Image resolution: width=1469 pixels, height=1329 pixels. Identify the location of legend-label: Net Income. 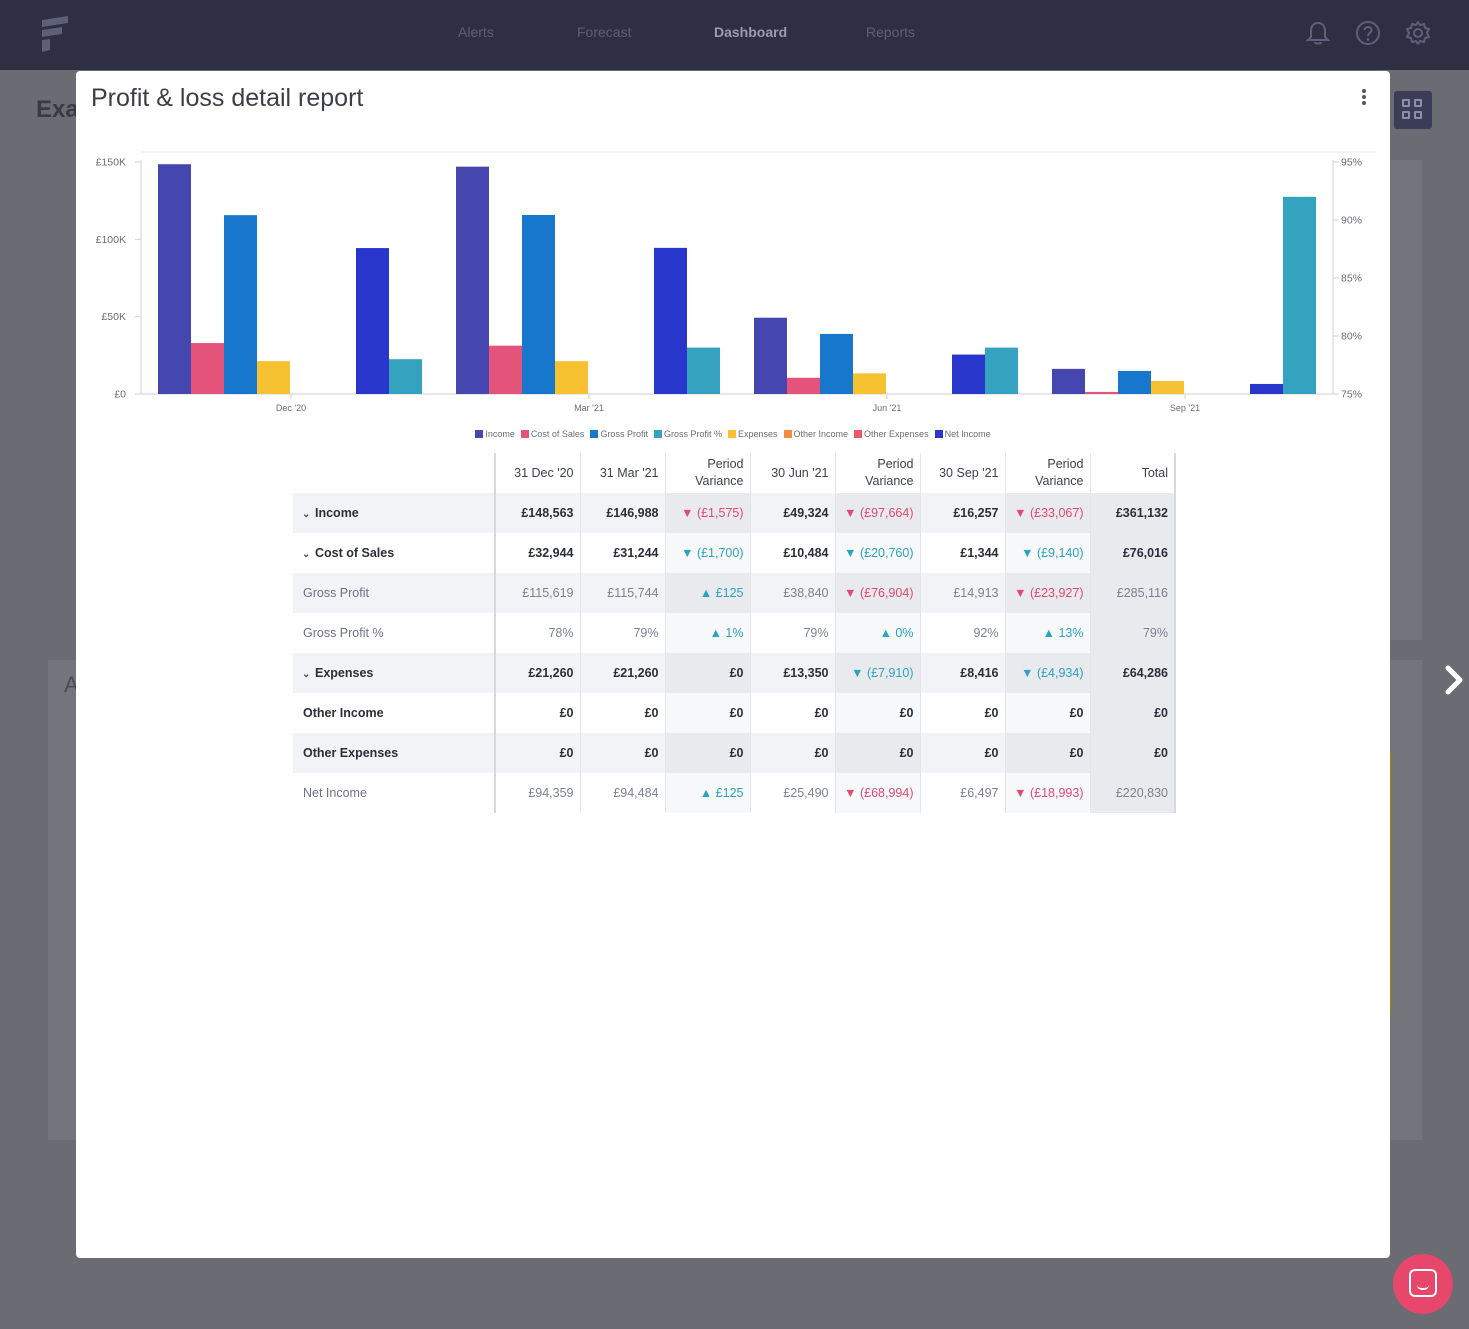
(967, 434).